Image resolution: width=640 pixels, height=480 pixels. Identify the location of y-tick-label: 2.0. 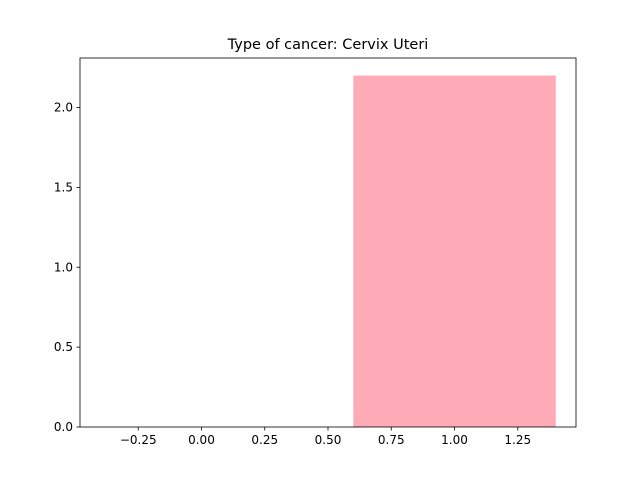
(63, 108).